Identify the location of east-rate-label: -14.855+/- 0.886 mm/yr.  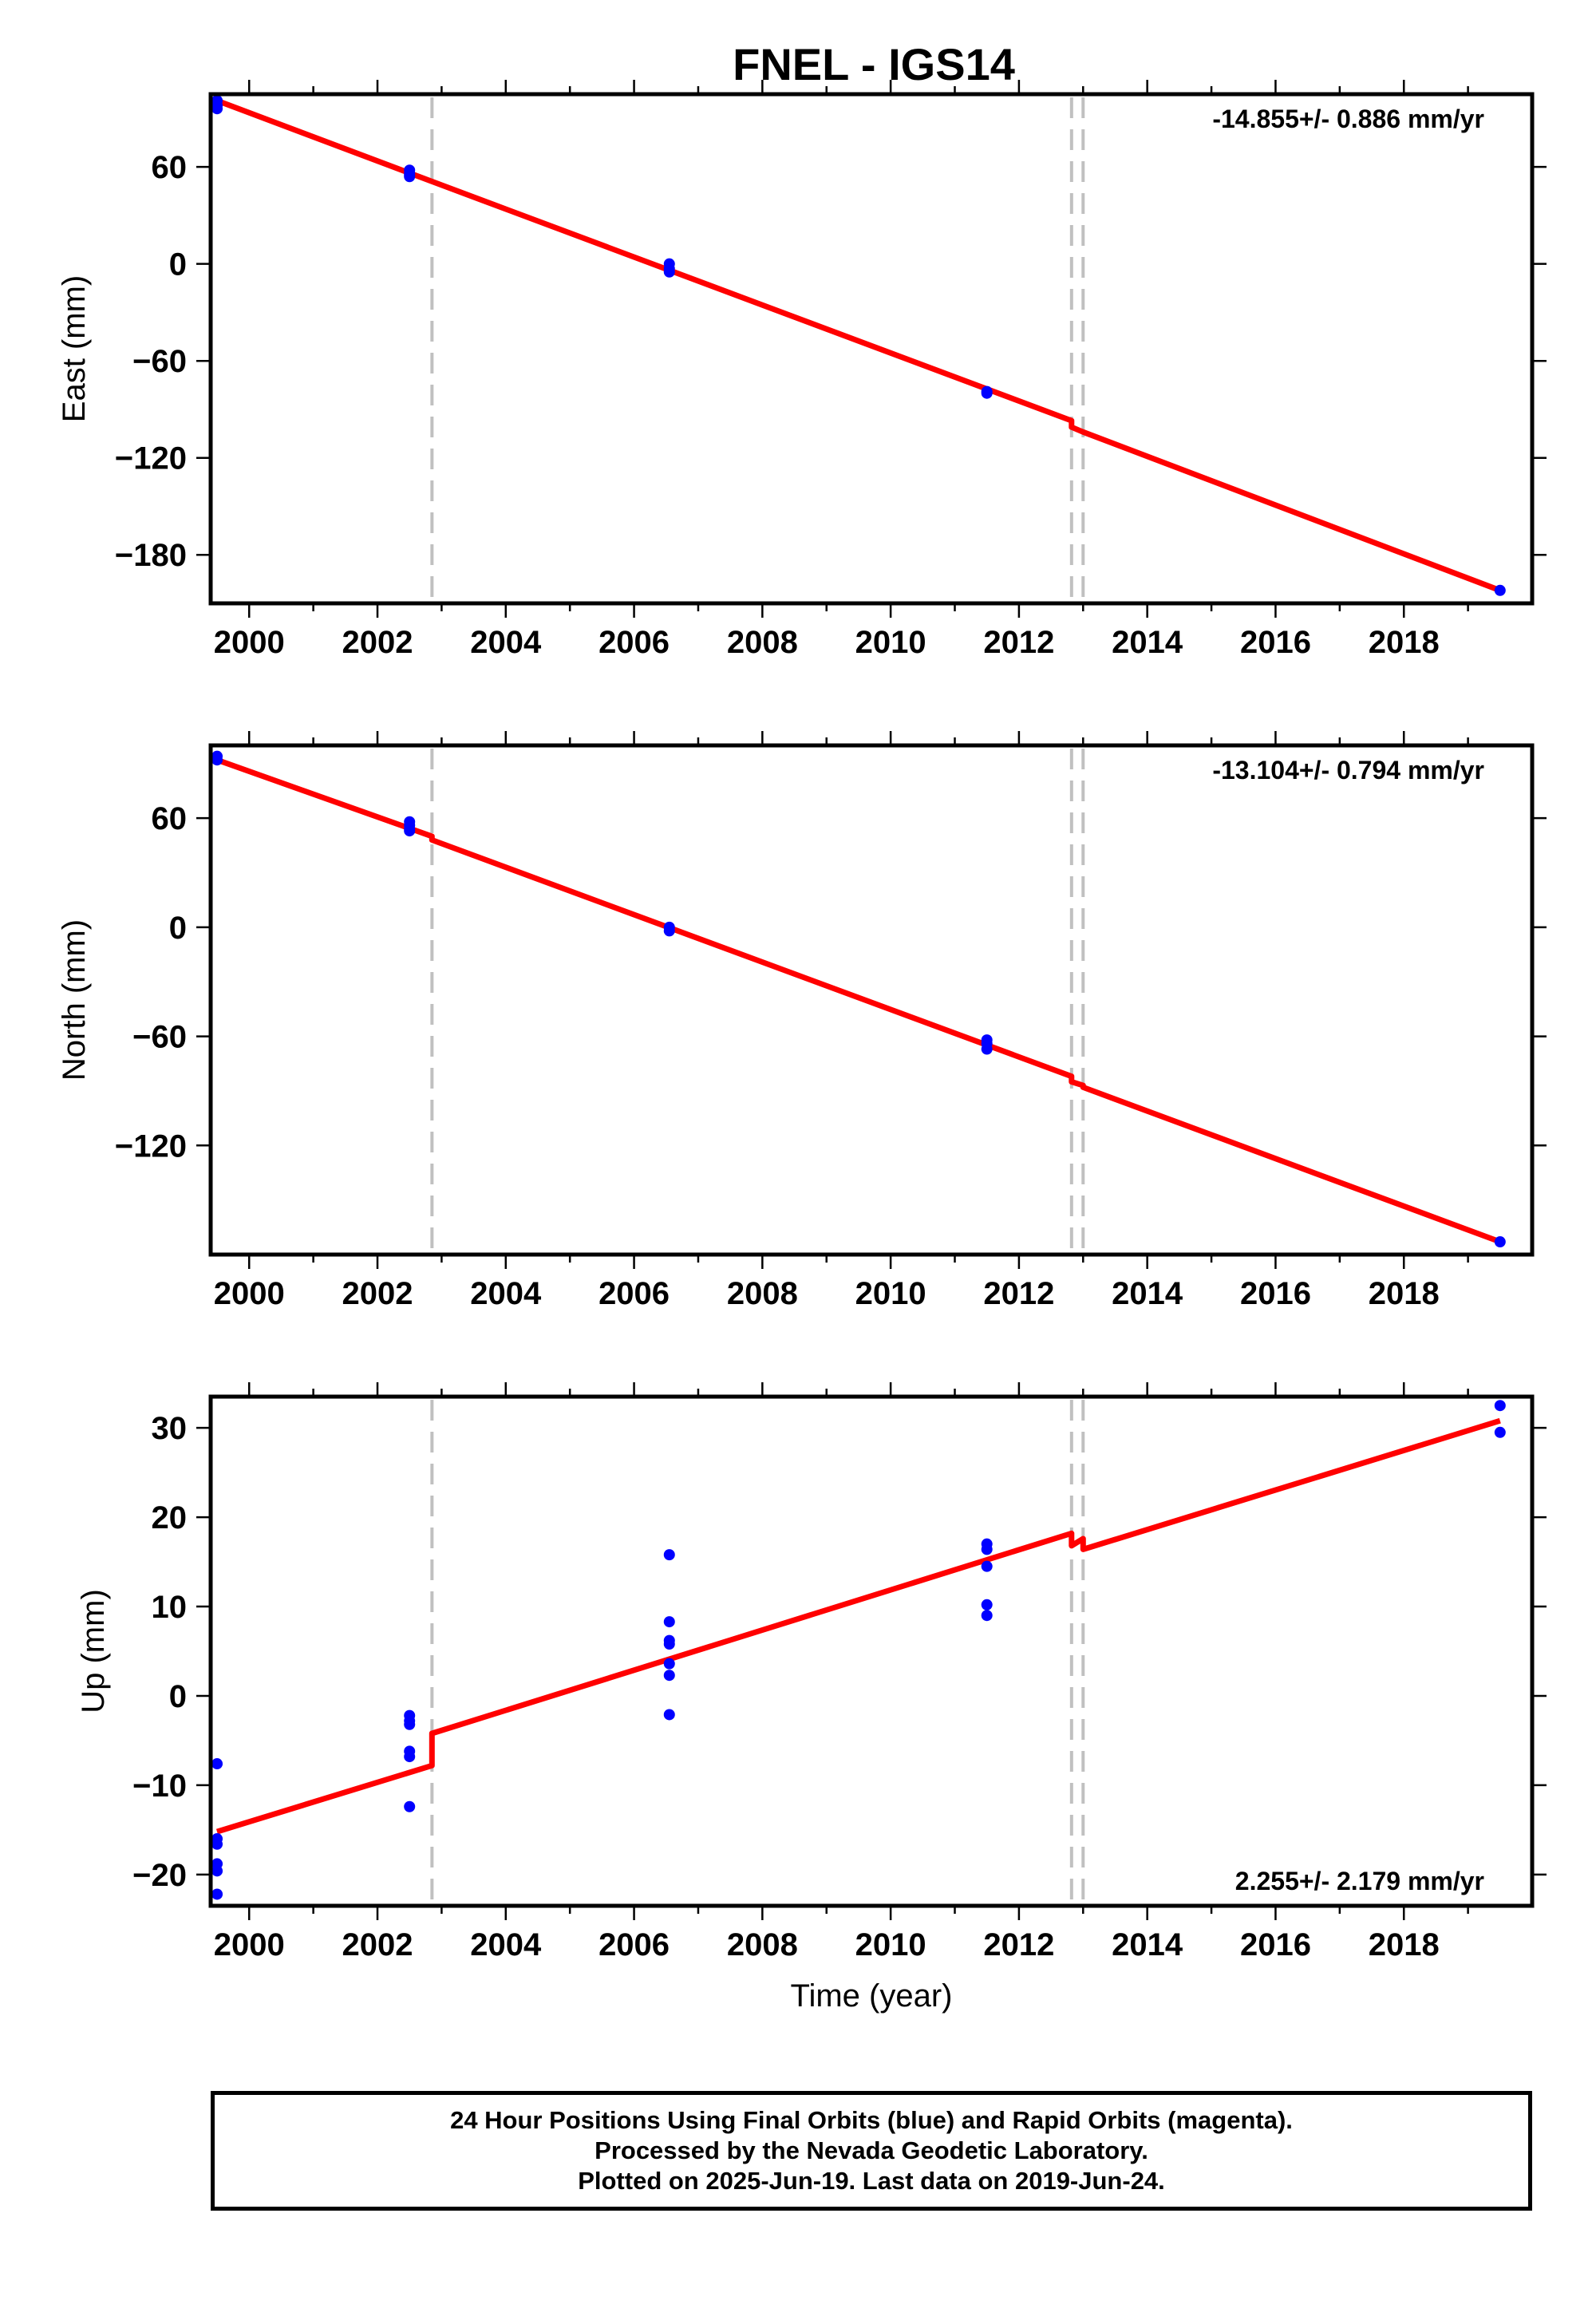
(1348, 119).